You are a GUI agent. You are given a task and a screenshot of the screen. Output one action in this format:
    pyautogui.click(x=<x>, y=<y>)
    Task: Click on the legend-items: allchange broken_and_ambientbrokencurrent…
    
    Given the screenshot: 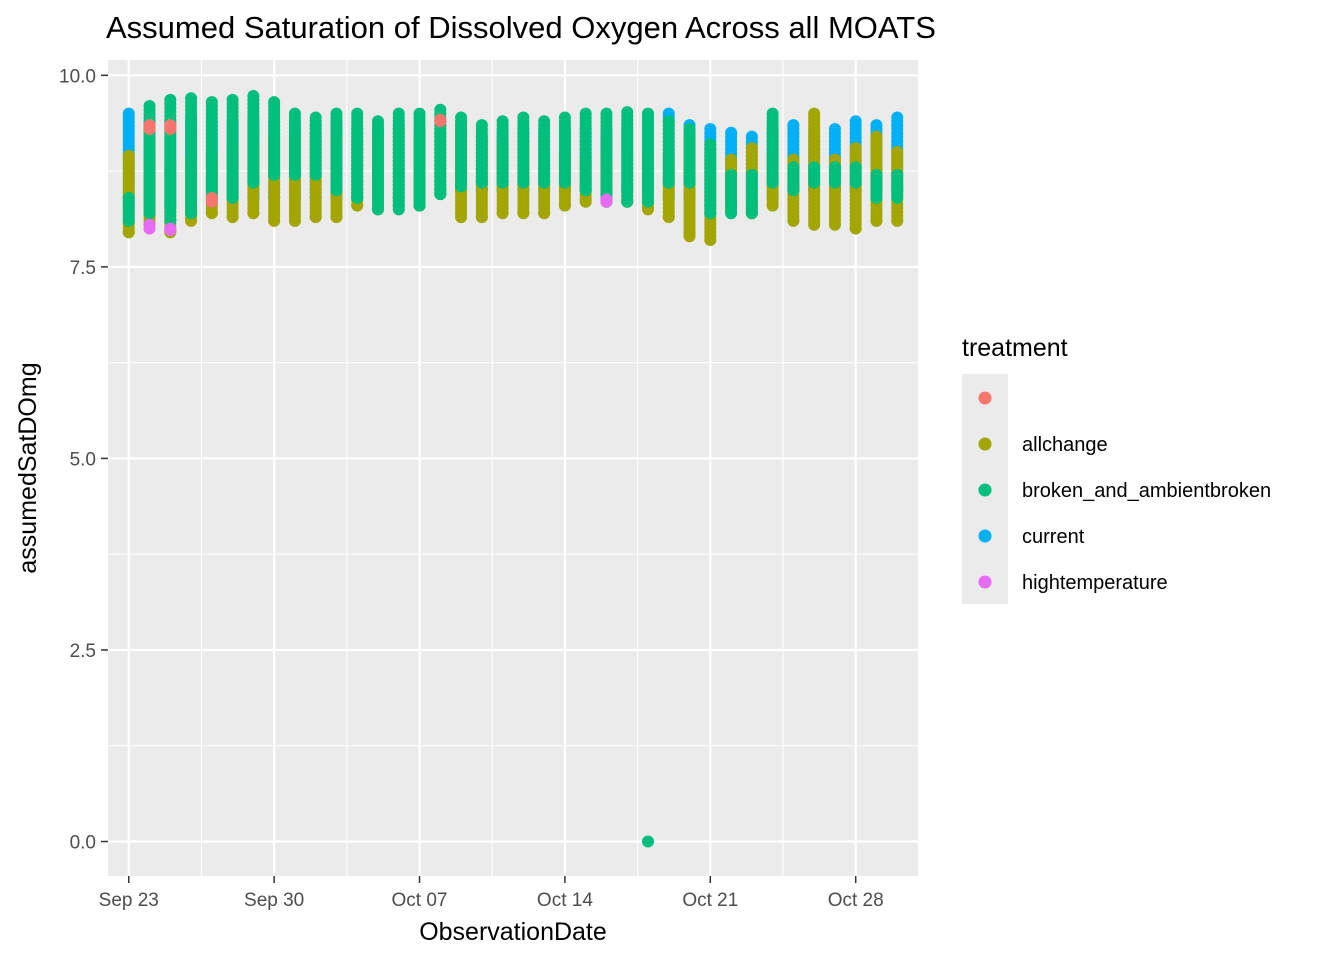 What is the action you would take?
    pyautogui.click(x=1124, y=492)
    